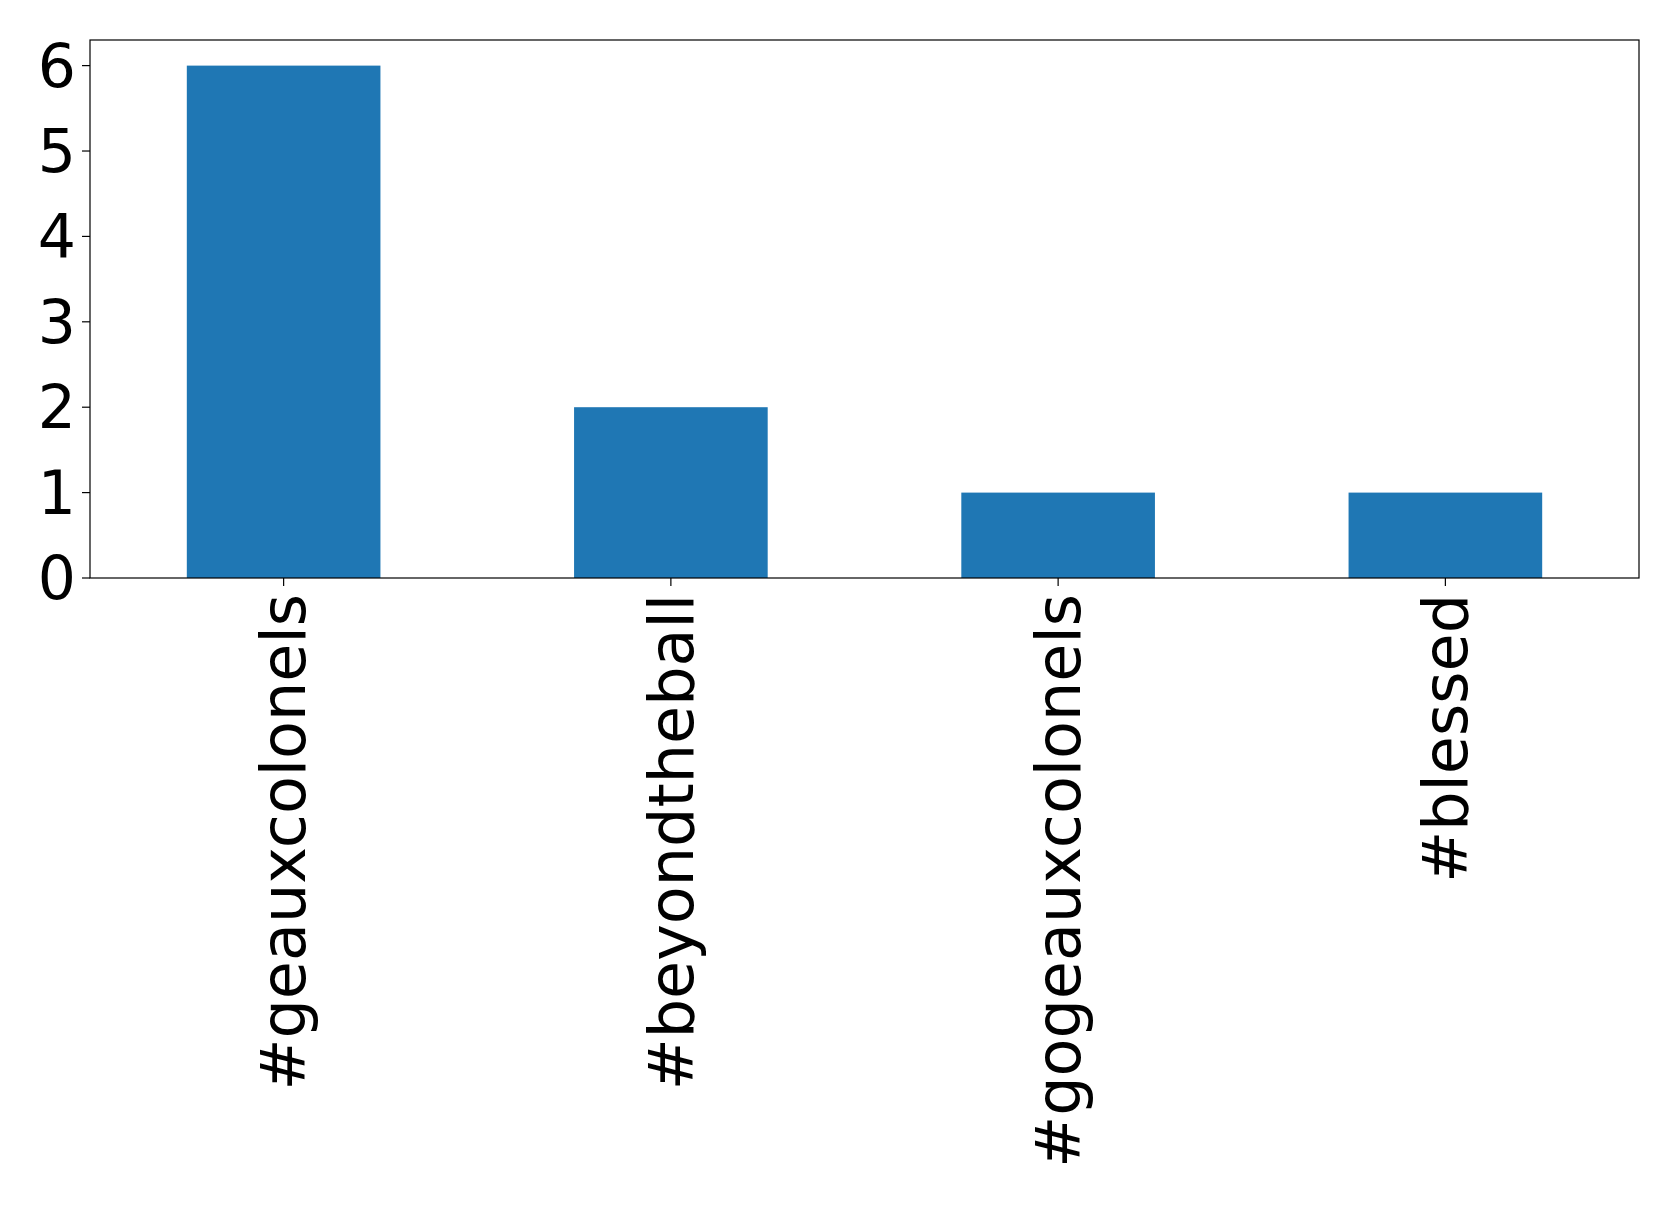 The width and height of the screenshot is (1679, 1206). What do you see at coordinates (1058, 881) in the screenshot?
I see `x-tick-label: #gogeauxcolonels` at bounding box center [1058, 881].